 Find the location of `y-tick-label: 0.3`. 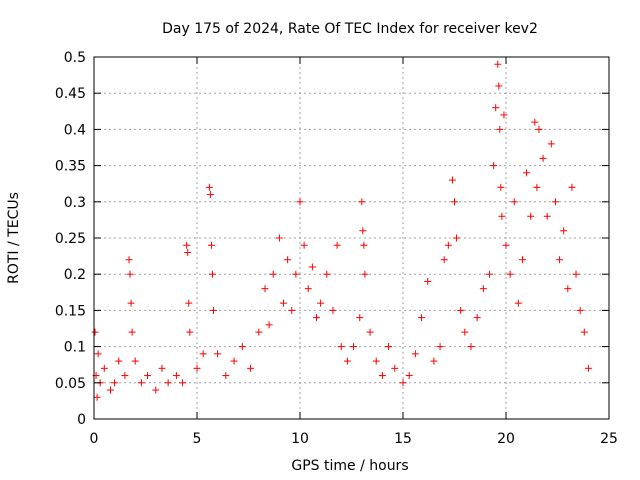

y-tick-label: 0.3 is located at coordinates (75, 203).